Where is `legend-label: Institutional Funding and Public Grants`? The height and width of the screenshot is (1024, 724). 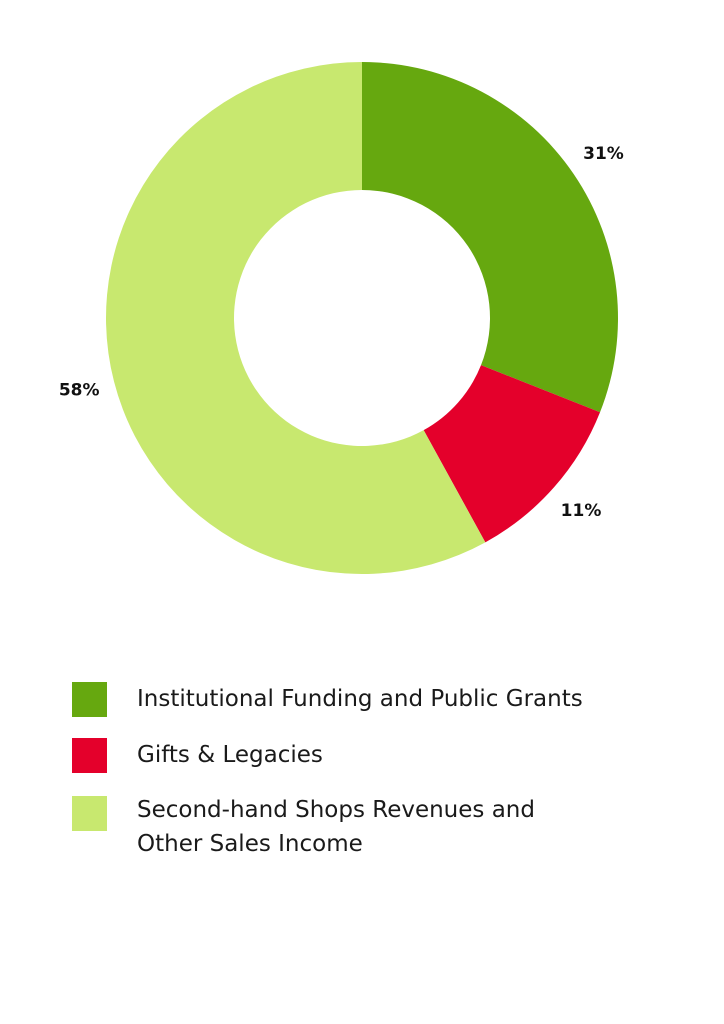
legend-label: Institutional Funding and Public Grants is located at coordinates (360, 699).